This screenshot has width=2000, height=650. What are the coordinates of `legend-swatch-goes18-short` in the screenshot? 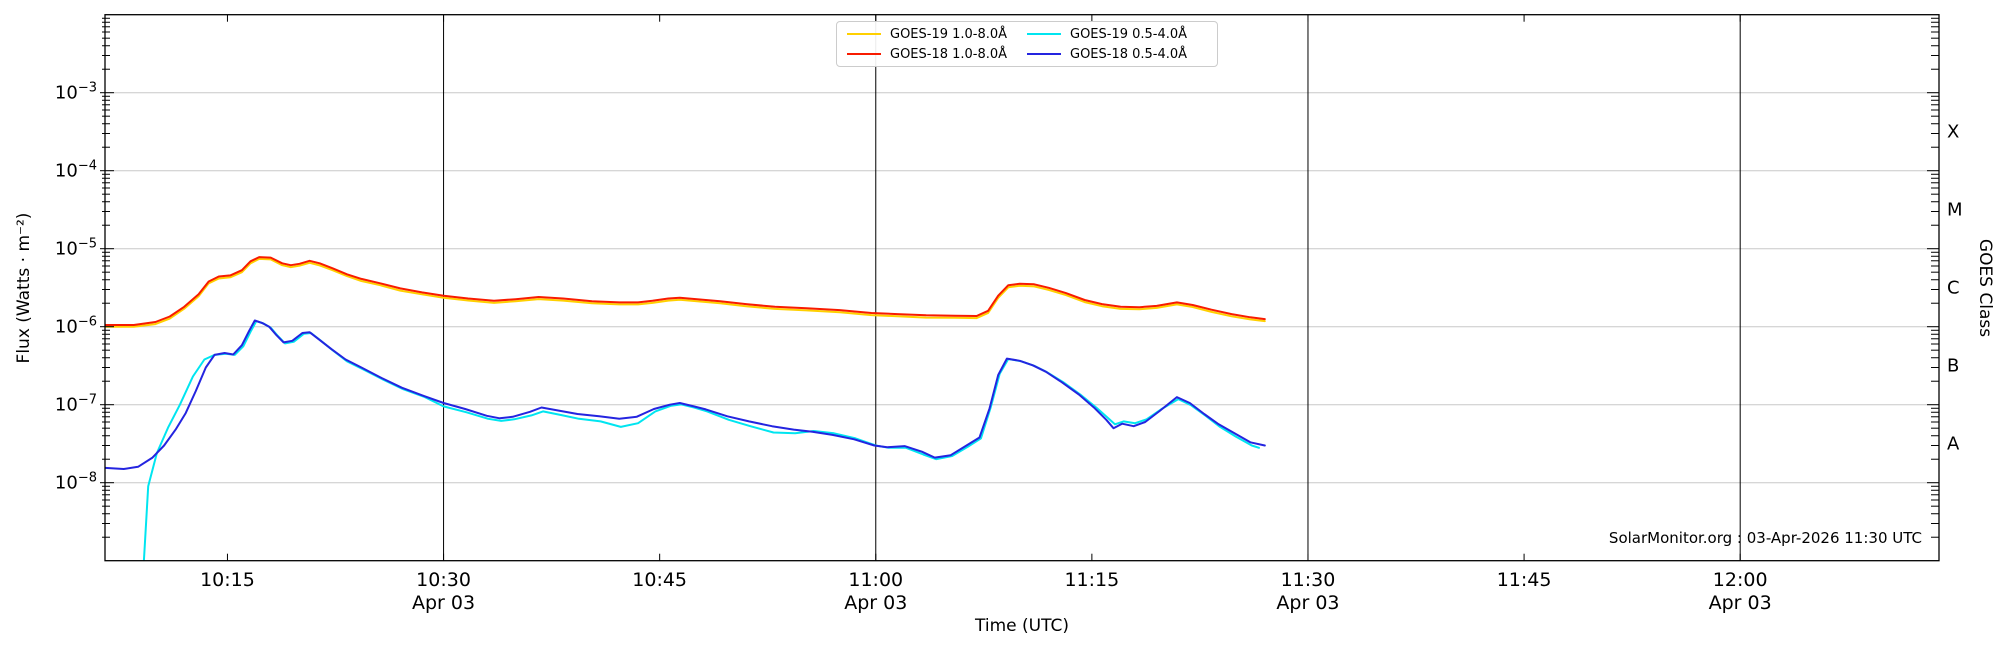 It's located at (1044, 54).